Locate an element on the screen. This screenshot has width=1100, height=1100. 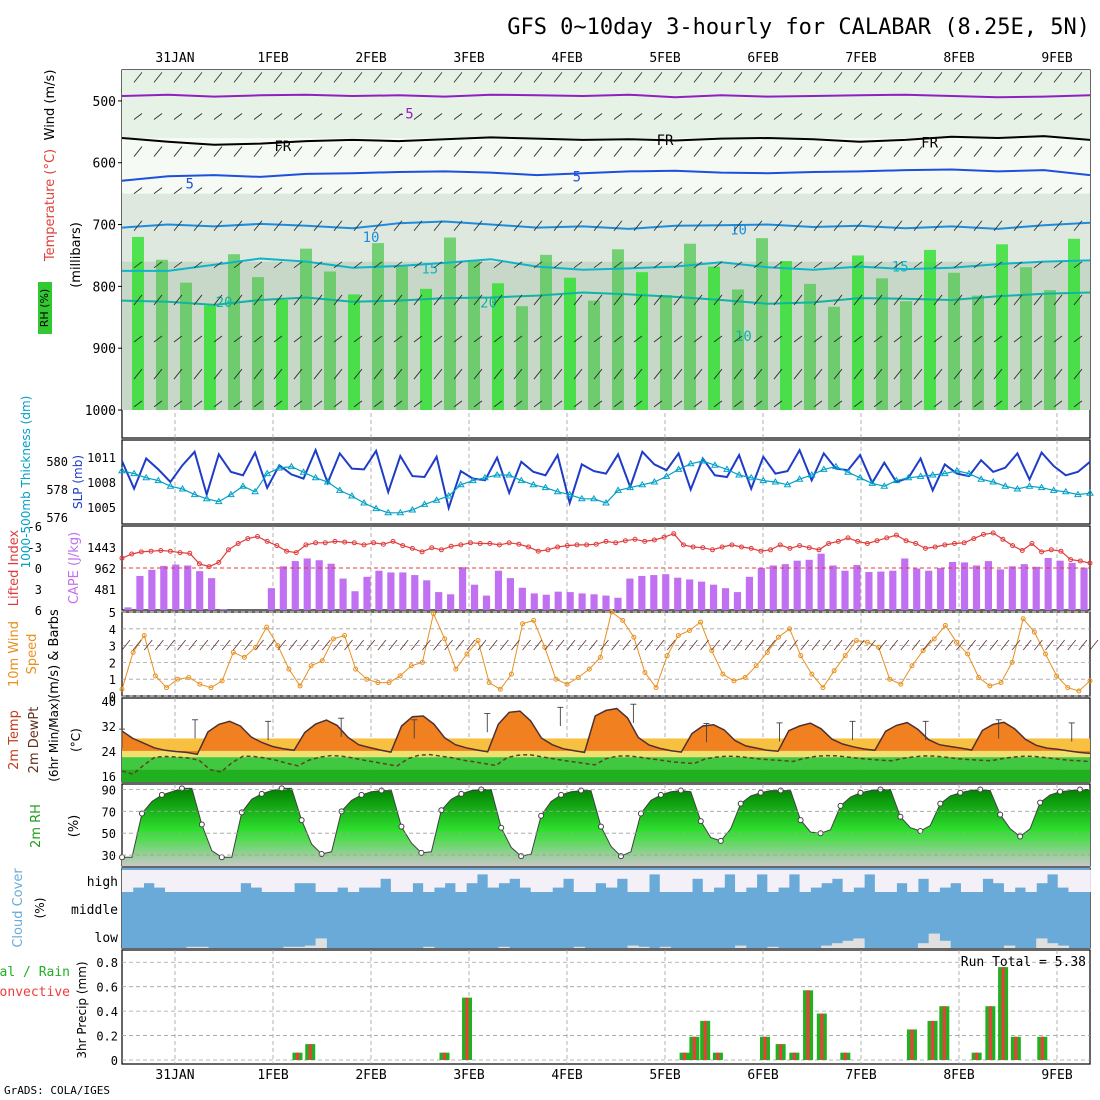
ytick-label: 600 is located at coordinates (104, 164).